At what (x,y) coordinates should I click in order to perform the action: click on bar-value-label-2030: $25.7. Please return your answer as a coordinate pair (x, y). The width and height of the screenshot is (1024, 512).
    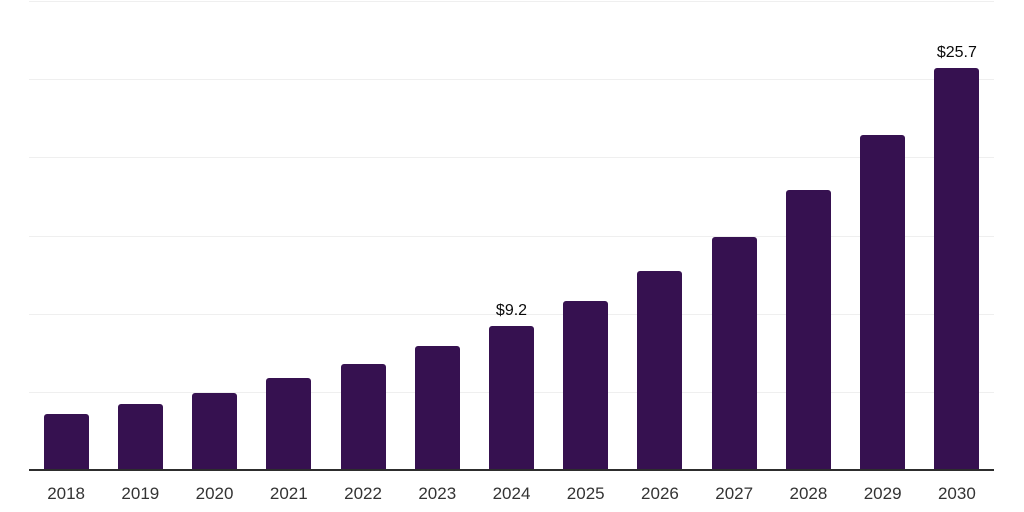
    Looking at the image, I should click on (956, 53).